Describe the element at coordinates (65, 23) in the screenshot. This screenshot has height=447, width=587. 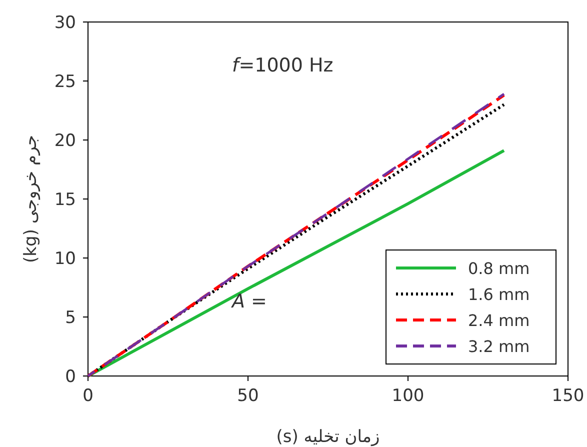
I see `y-tick-label: 30` at that location.